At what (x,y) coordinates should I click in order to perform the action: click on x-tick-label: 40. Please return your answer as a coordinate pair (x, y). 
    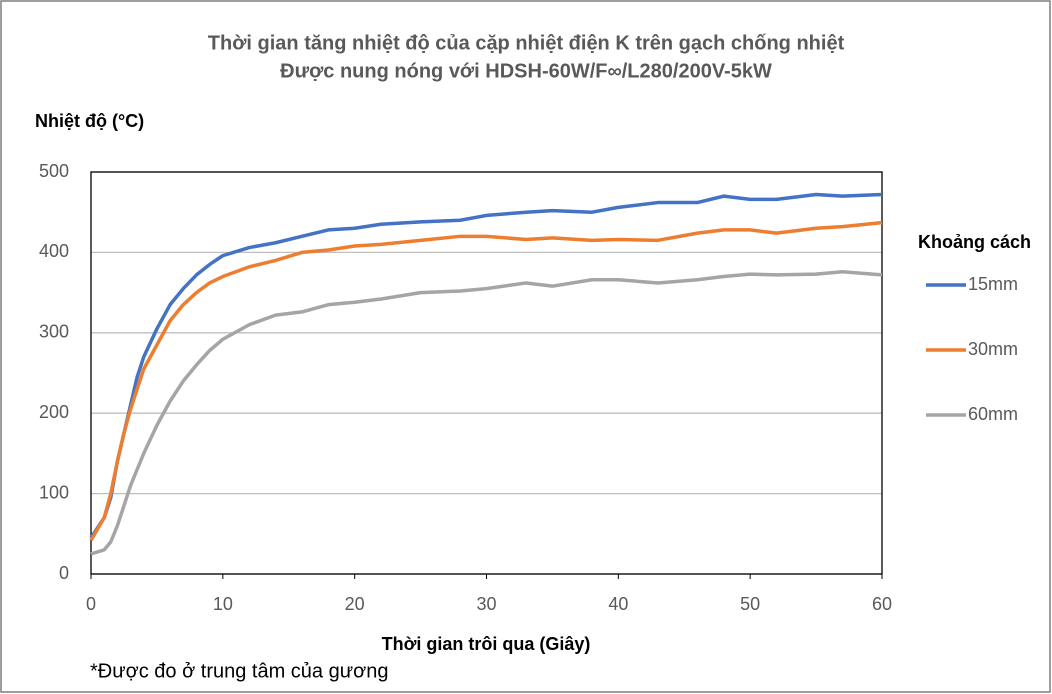
    Looking at the image, I should click on (618, 604).